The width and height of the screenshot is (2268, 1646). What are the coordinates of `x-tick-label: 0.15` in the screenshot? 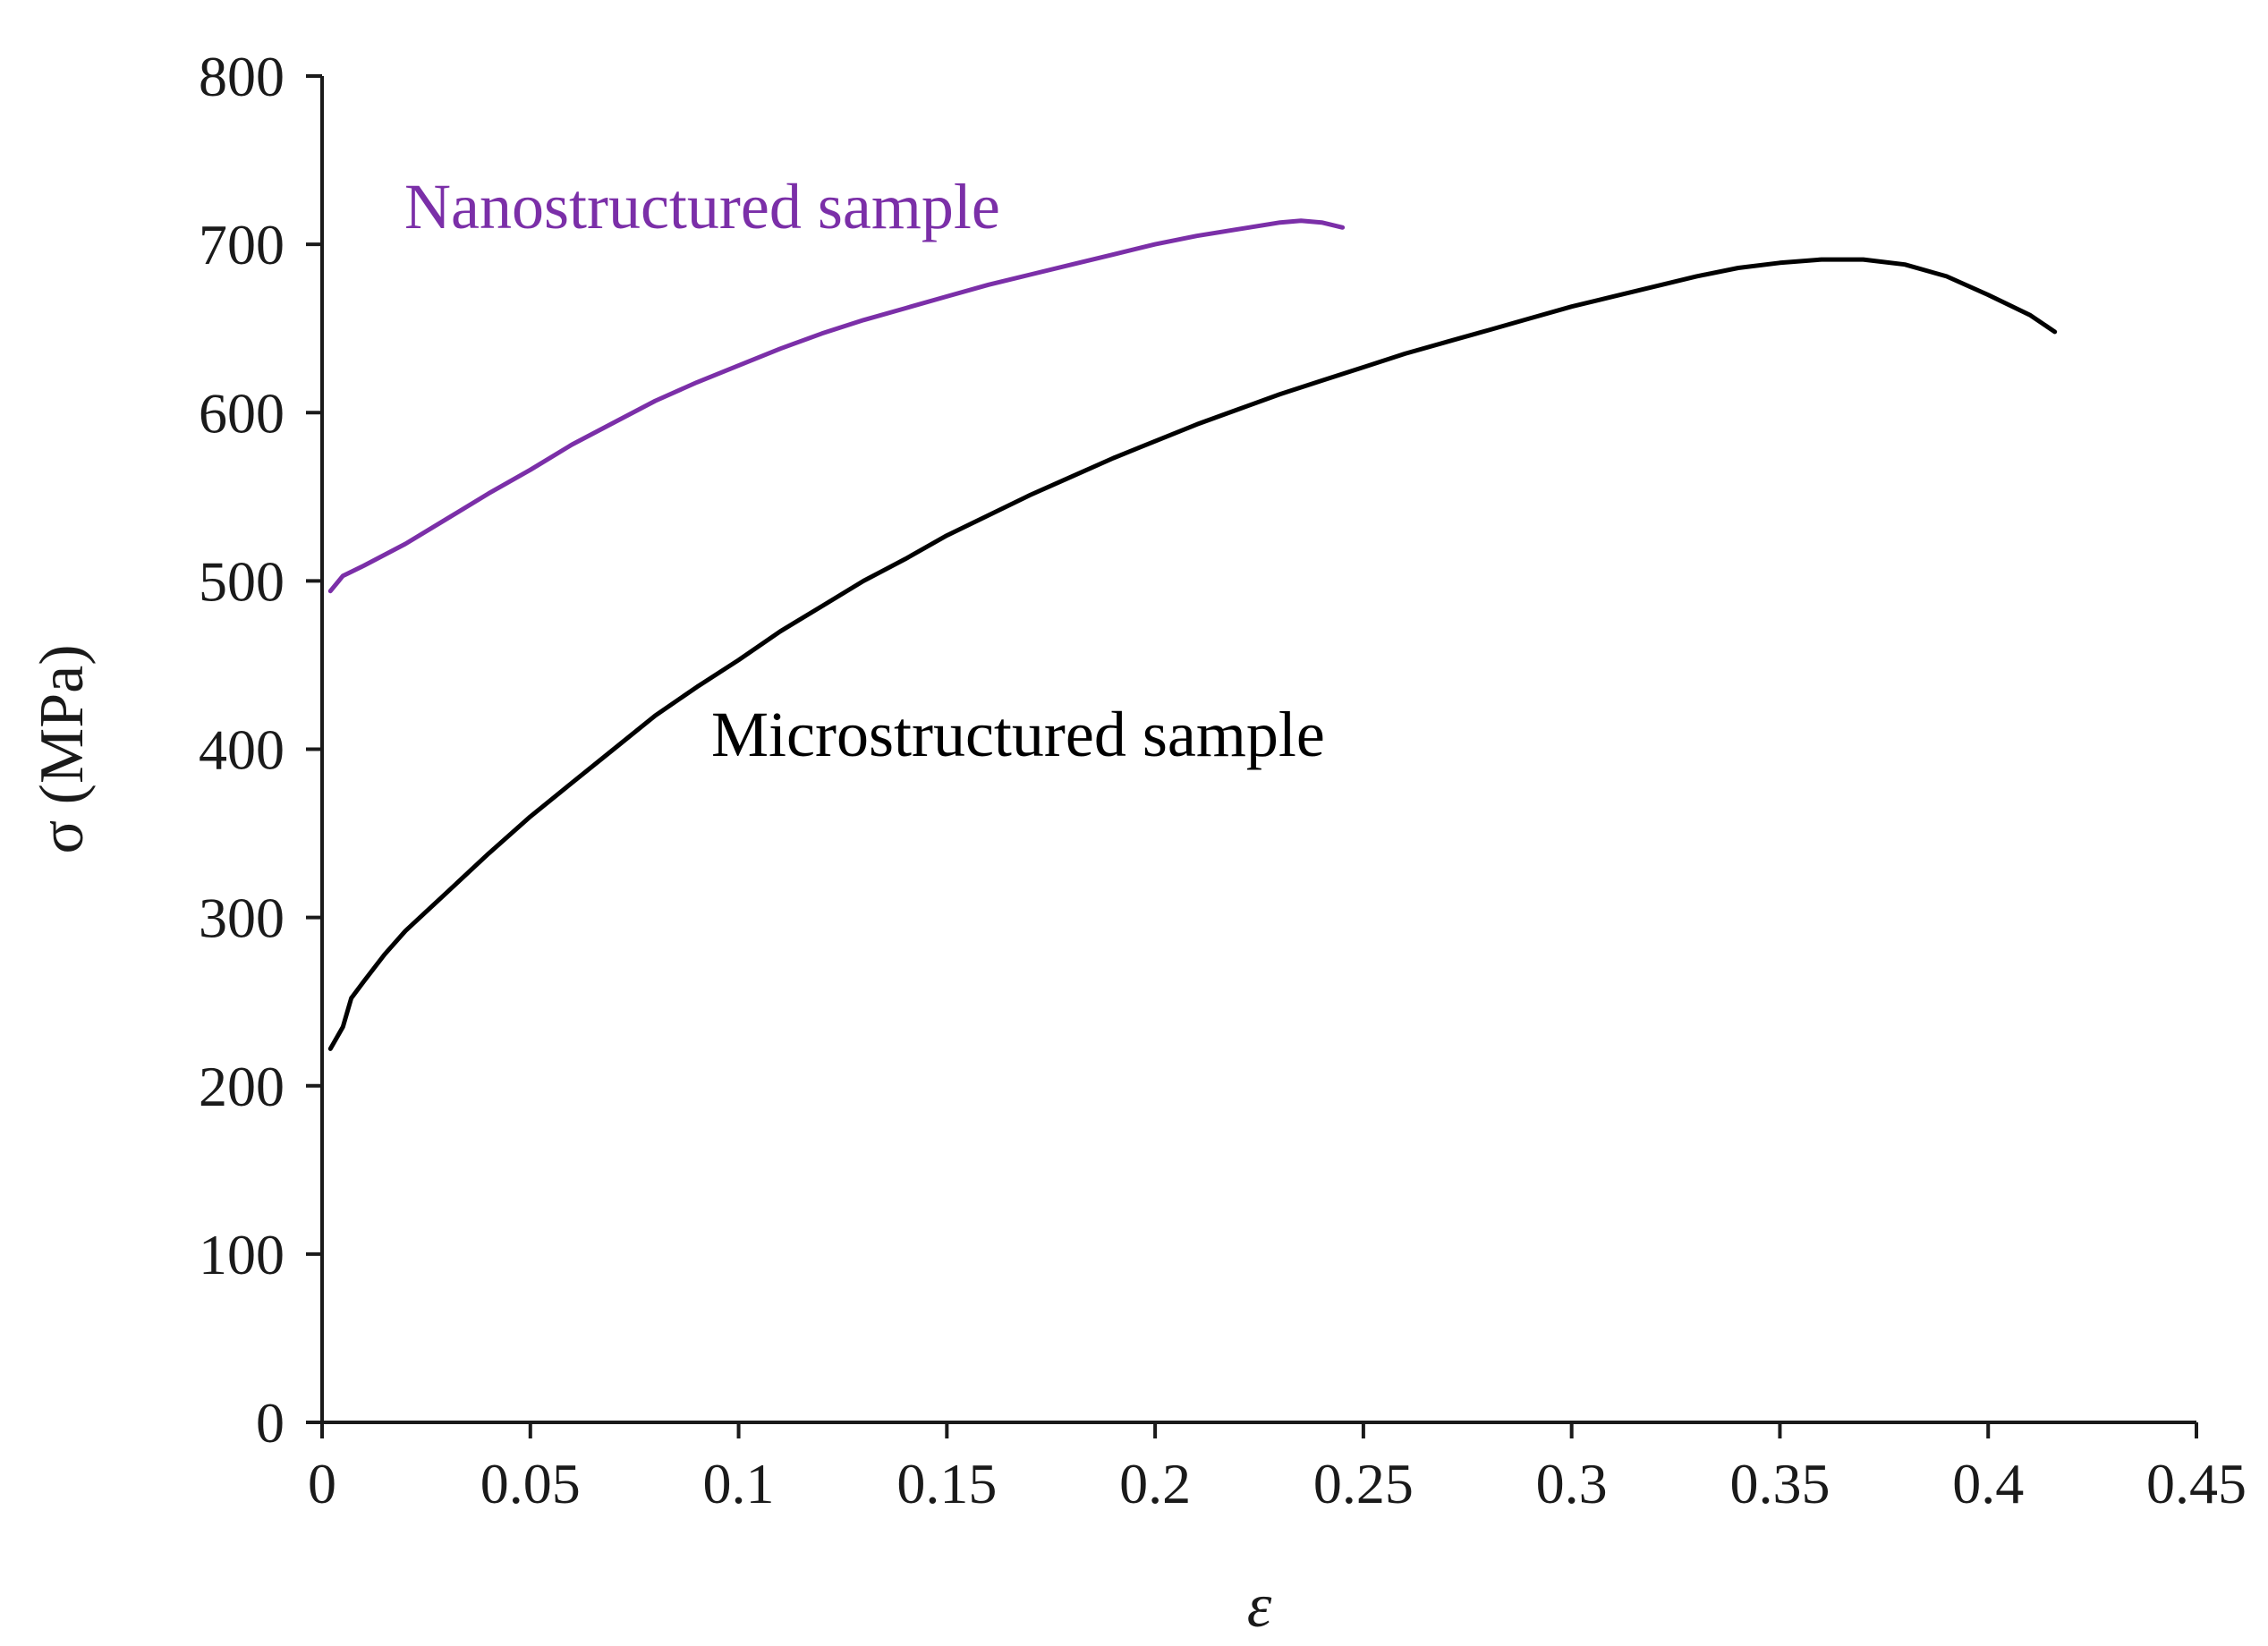 It's located at (946, 1483).